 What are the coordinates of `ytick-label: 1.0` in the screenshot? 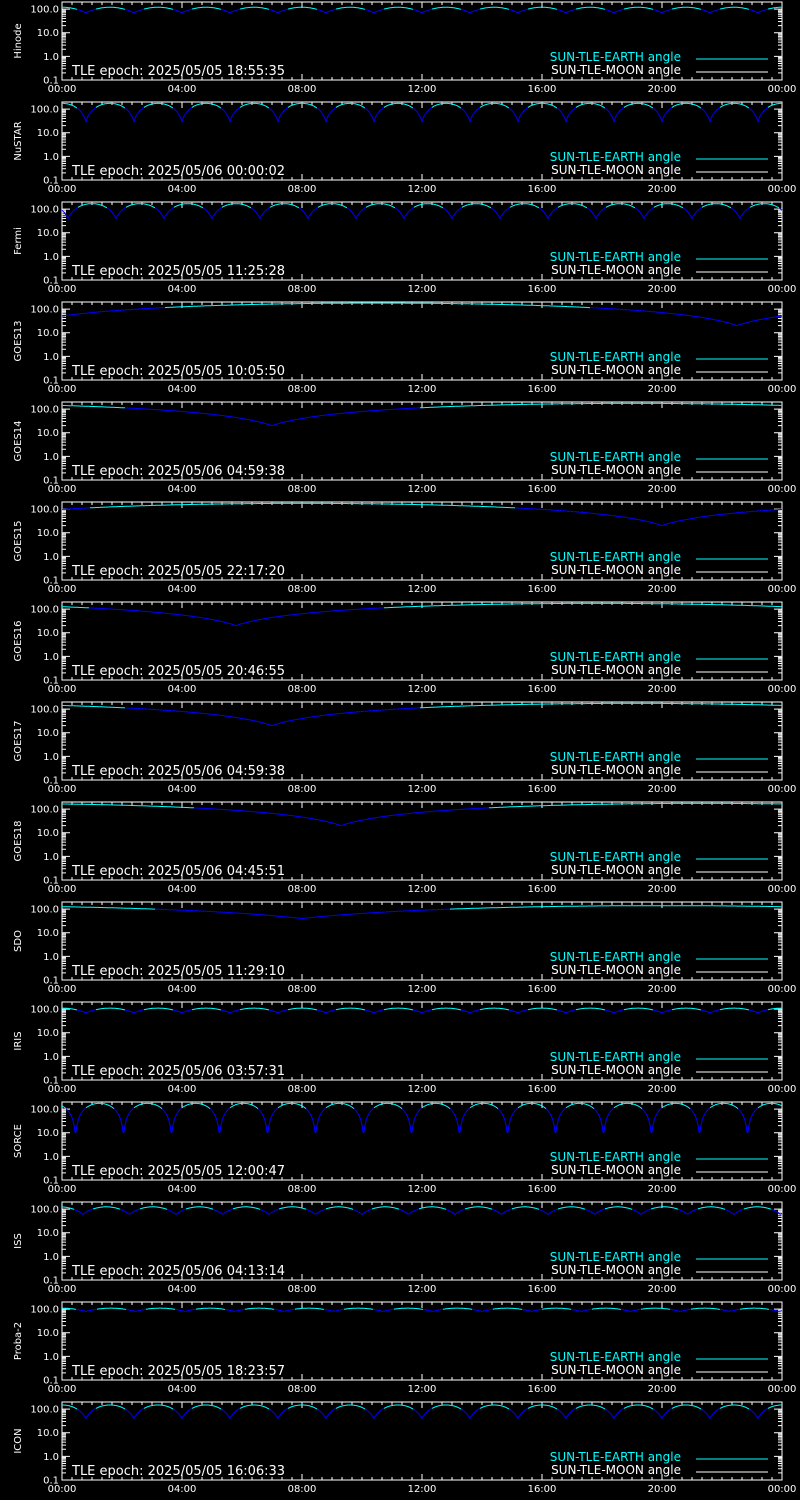 It's located at (51, 757).